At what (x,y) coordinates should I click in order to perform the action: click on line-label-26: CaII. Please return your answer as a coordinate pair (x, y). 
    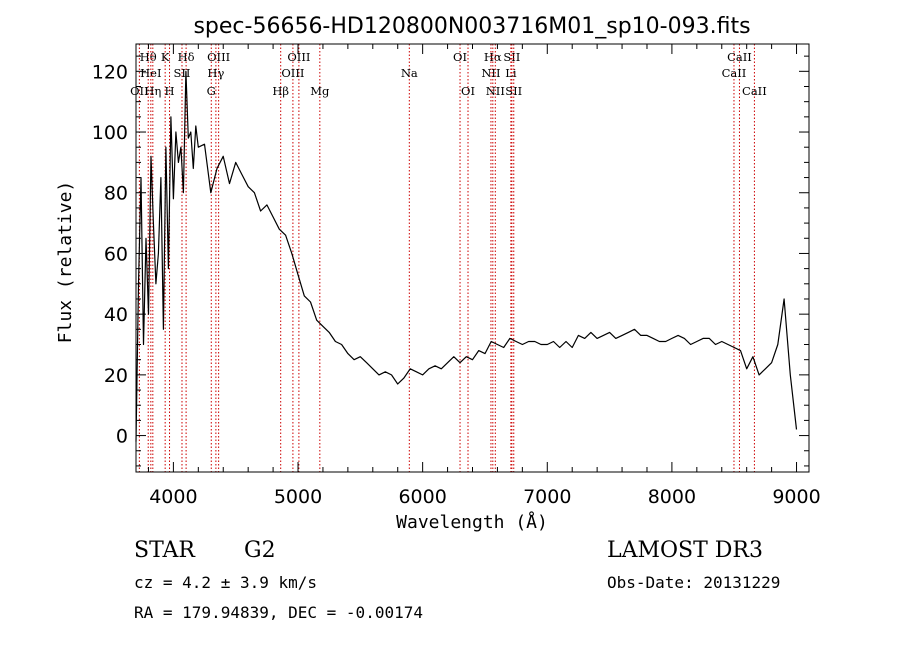
    Looking at the image, I should click on (754, 91).